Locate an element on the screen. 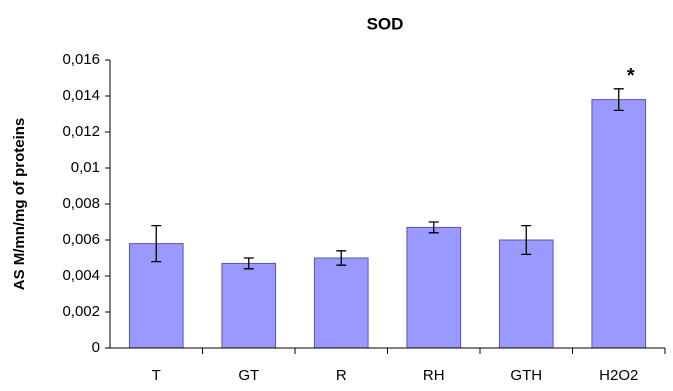 The height and width of the screenshot is (391, 673). y-tick-label: 0,008 is located at coordinates (81, 203).